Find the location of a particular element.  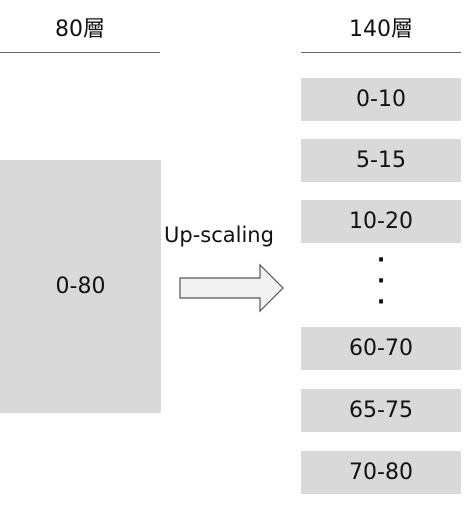

layer-box-label: 10-20 is located at coordinates (381, 221).